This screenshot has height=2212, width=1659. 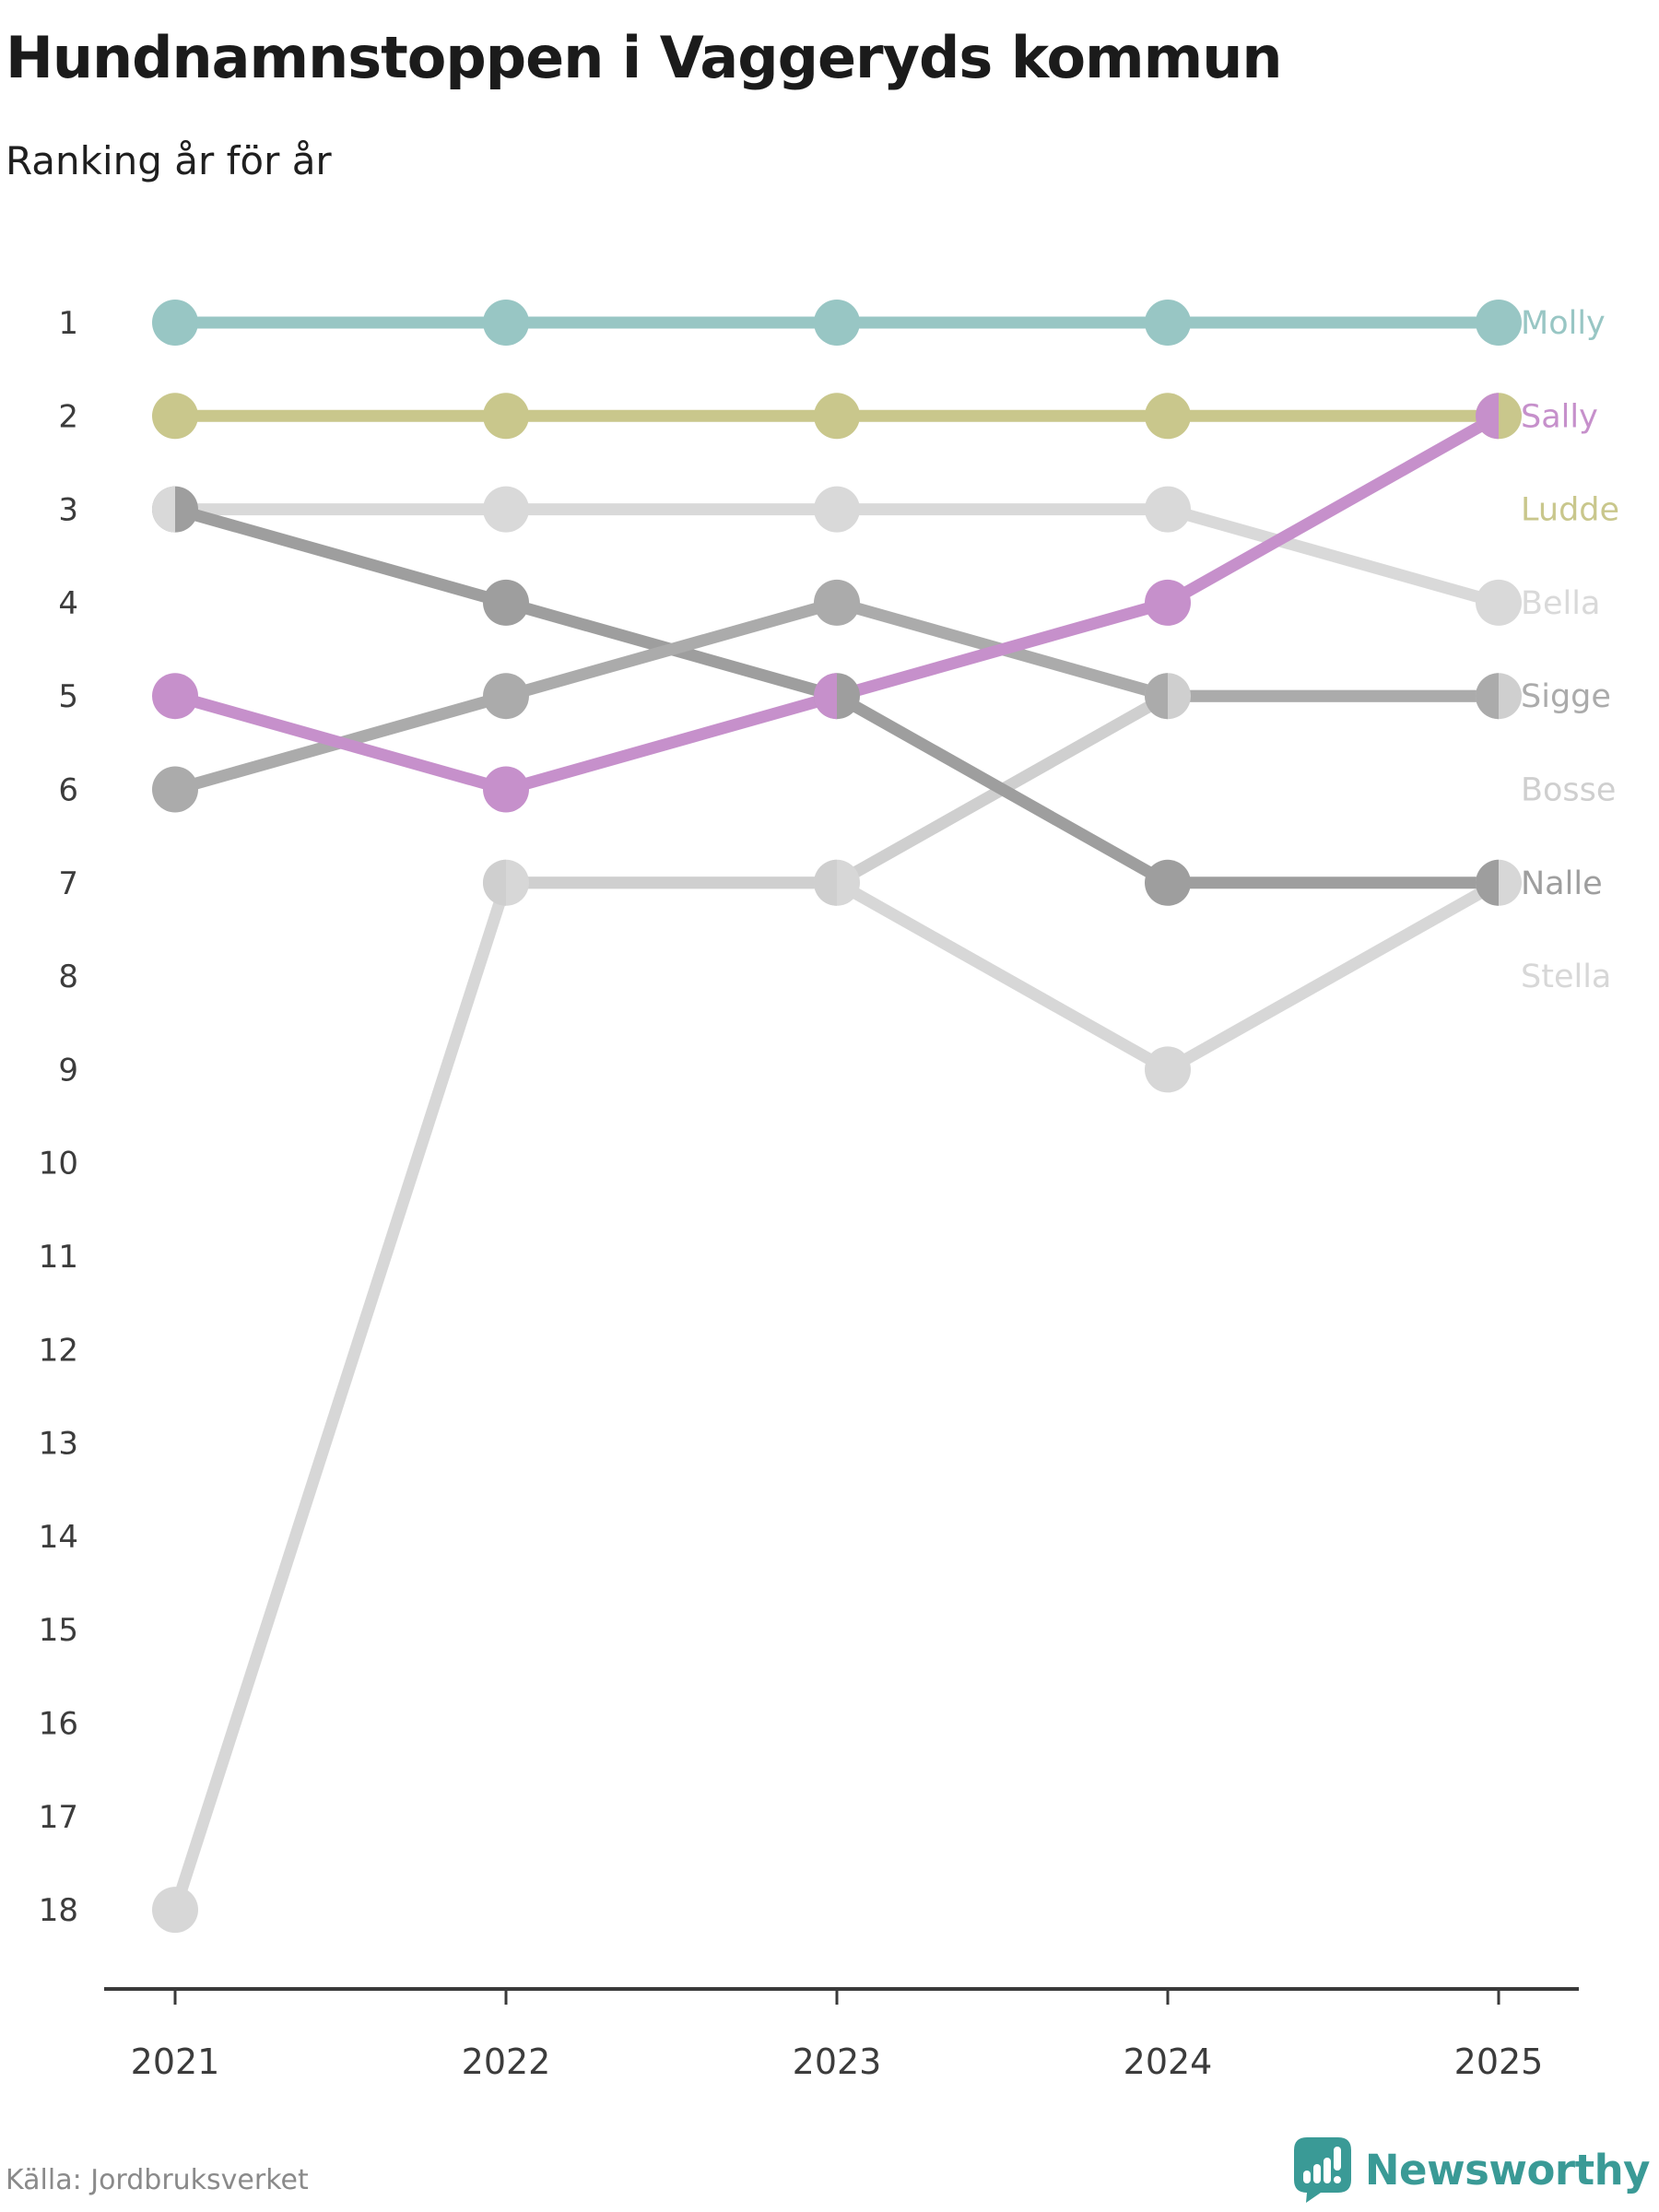 I want to click on dot-ludde-2023, so click(x=837, y=416).